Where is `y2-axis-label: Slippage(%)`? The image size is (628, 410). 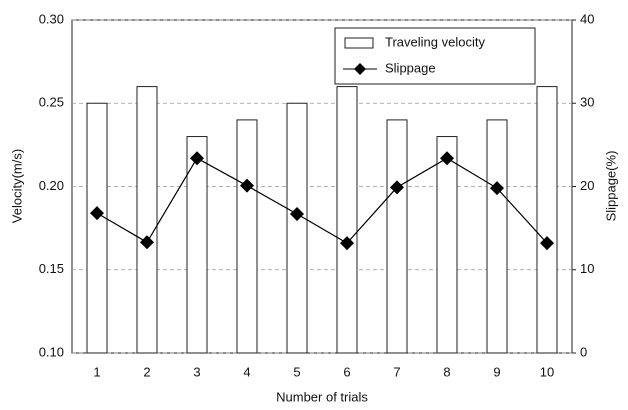 y2-axis-label: Slippage(%) is located at coordinates (610, 186).